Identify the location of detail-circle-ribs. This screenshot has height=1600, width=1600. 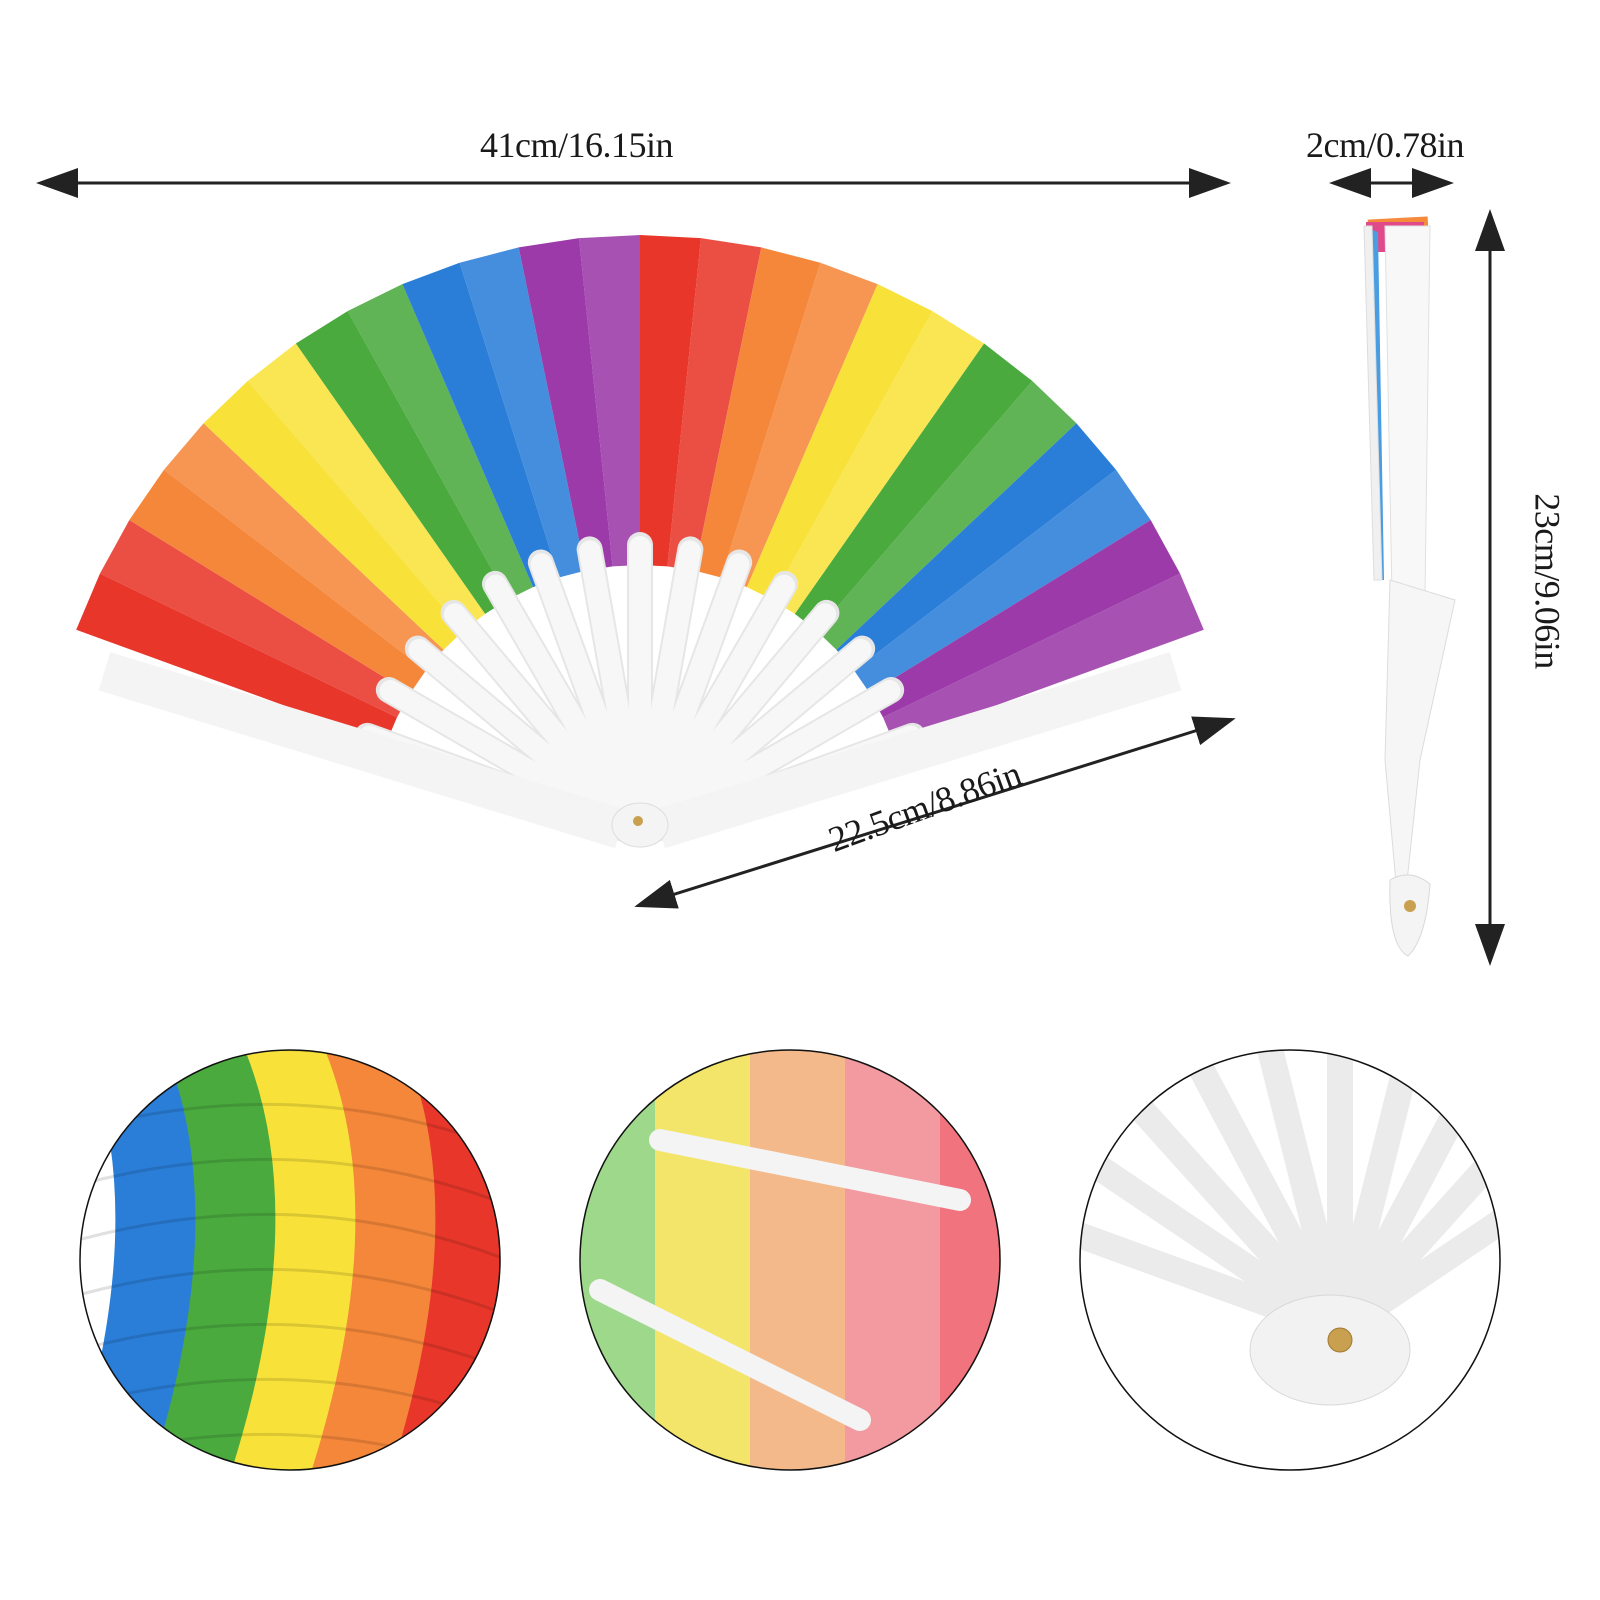
(790, 1260).